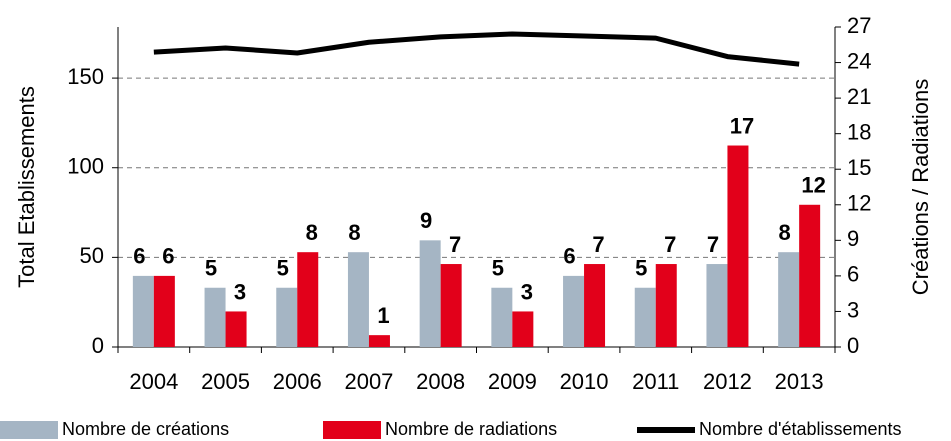  What do you see at coordinates (727, 381) in the screenshot?
I see `x-tick-label: 2012` at bounding box center [727, 381].